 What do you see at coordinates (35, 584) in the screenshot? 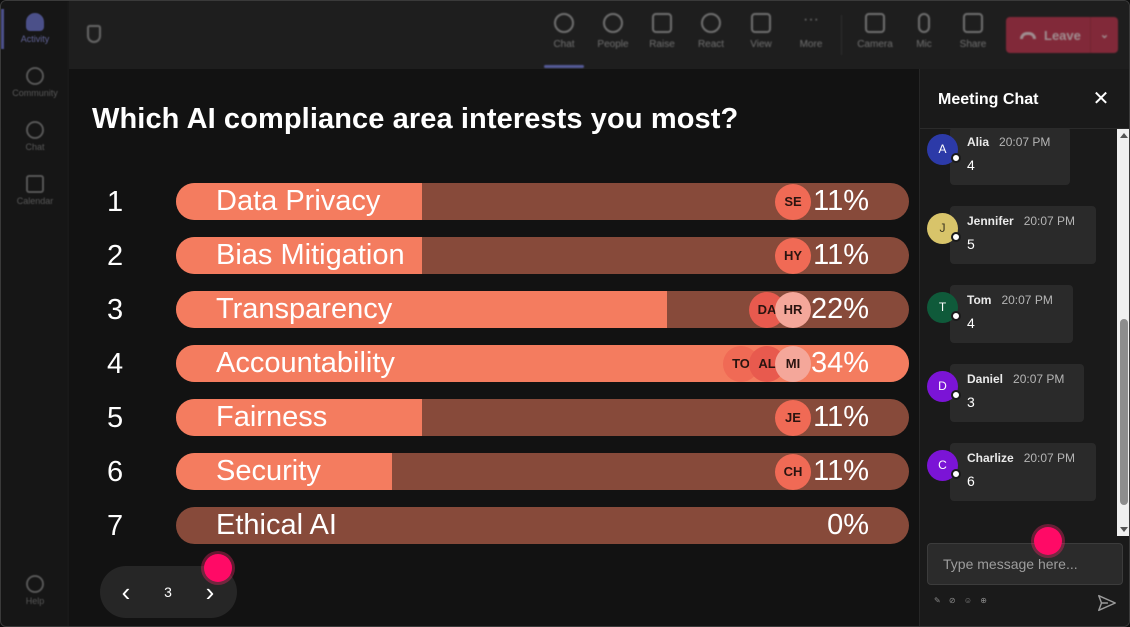
I see `help-icon` at bounding box center [35, 584].